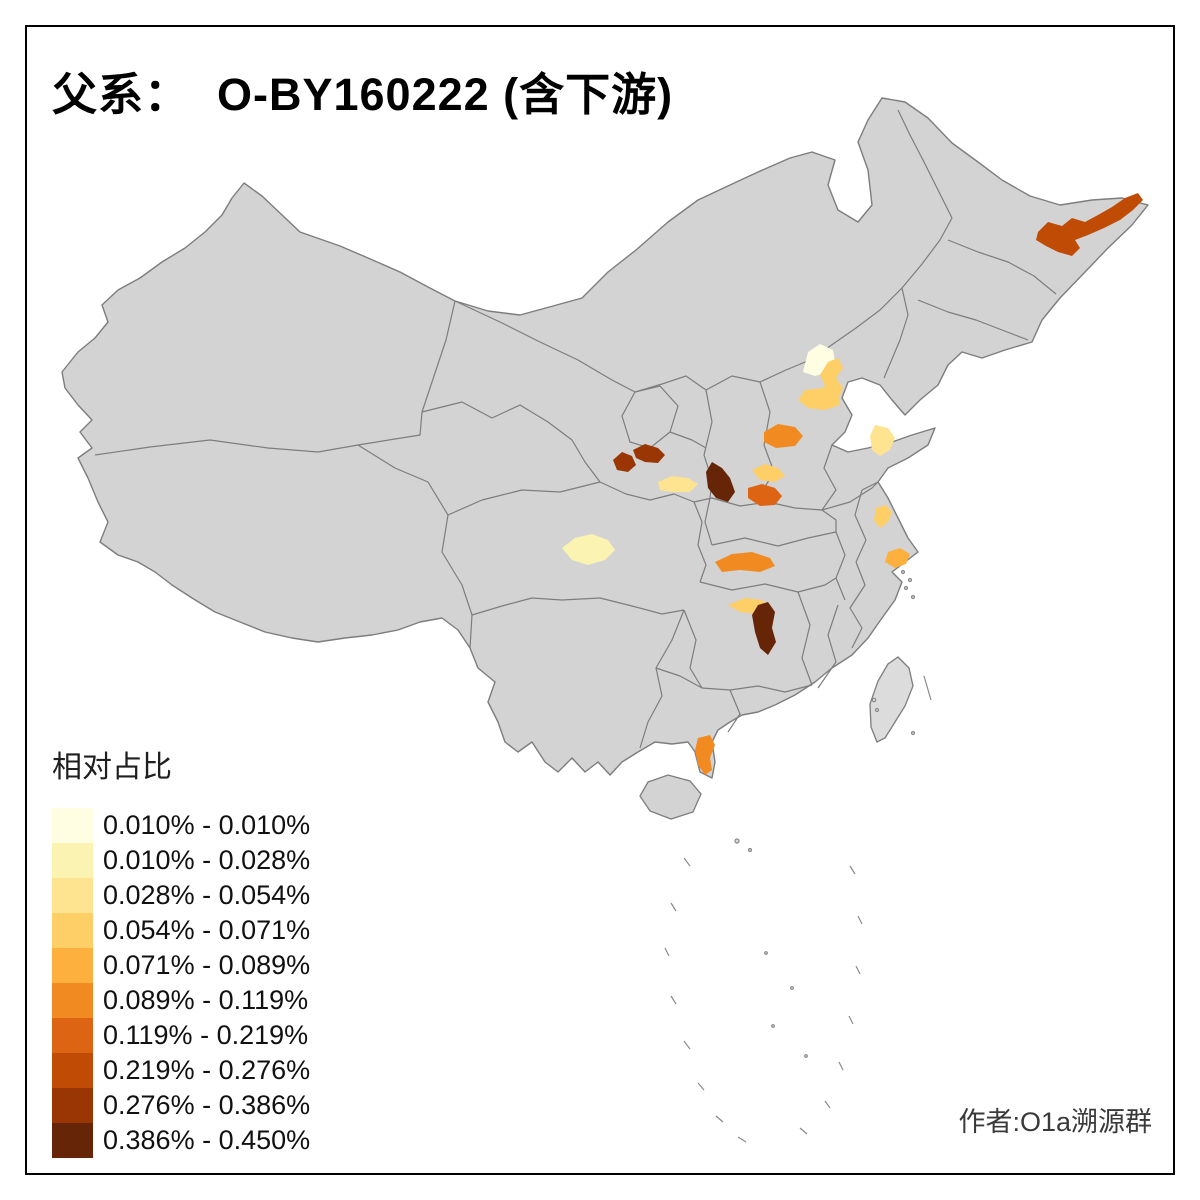 The height and width of the screenshot is (1200, 1200). What do you see at coordinates (705, 755) in the screenshot?
I see `region-guangdong-leizhou` at bounding box center [705, 755].